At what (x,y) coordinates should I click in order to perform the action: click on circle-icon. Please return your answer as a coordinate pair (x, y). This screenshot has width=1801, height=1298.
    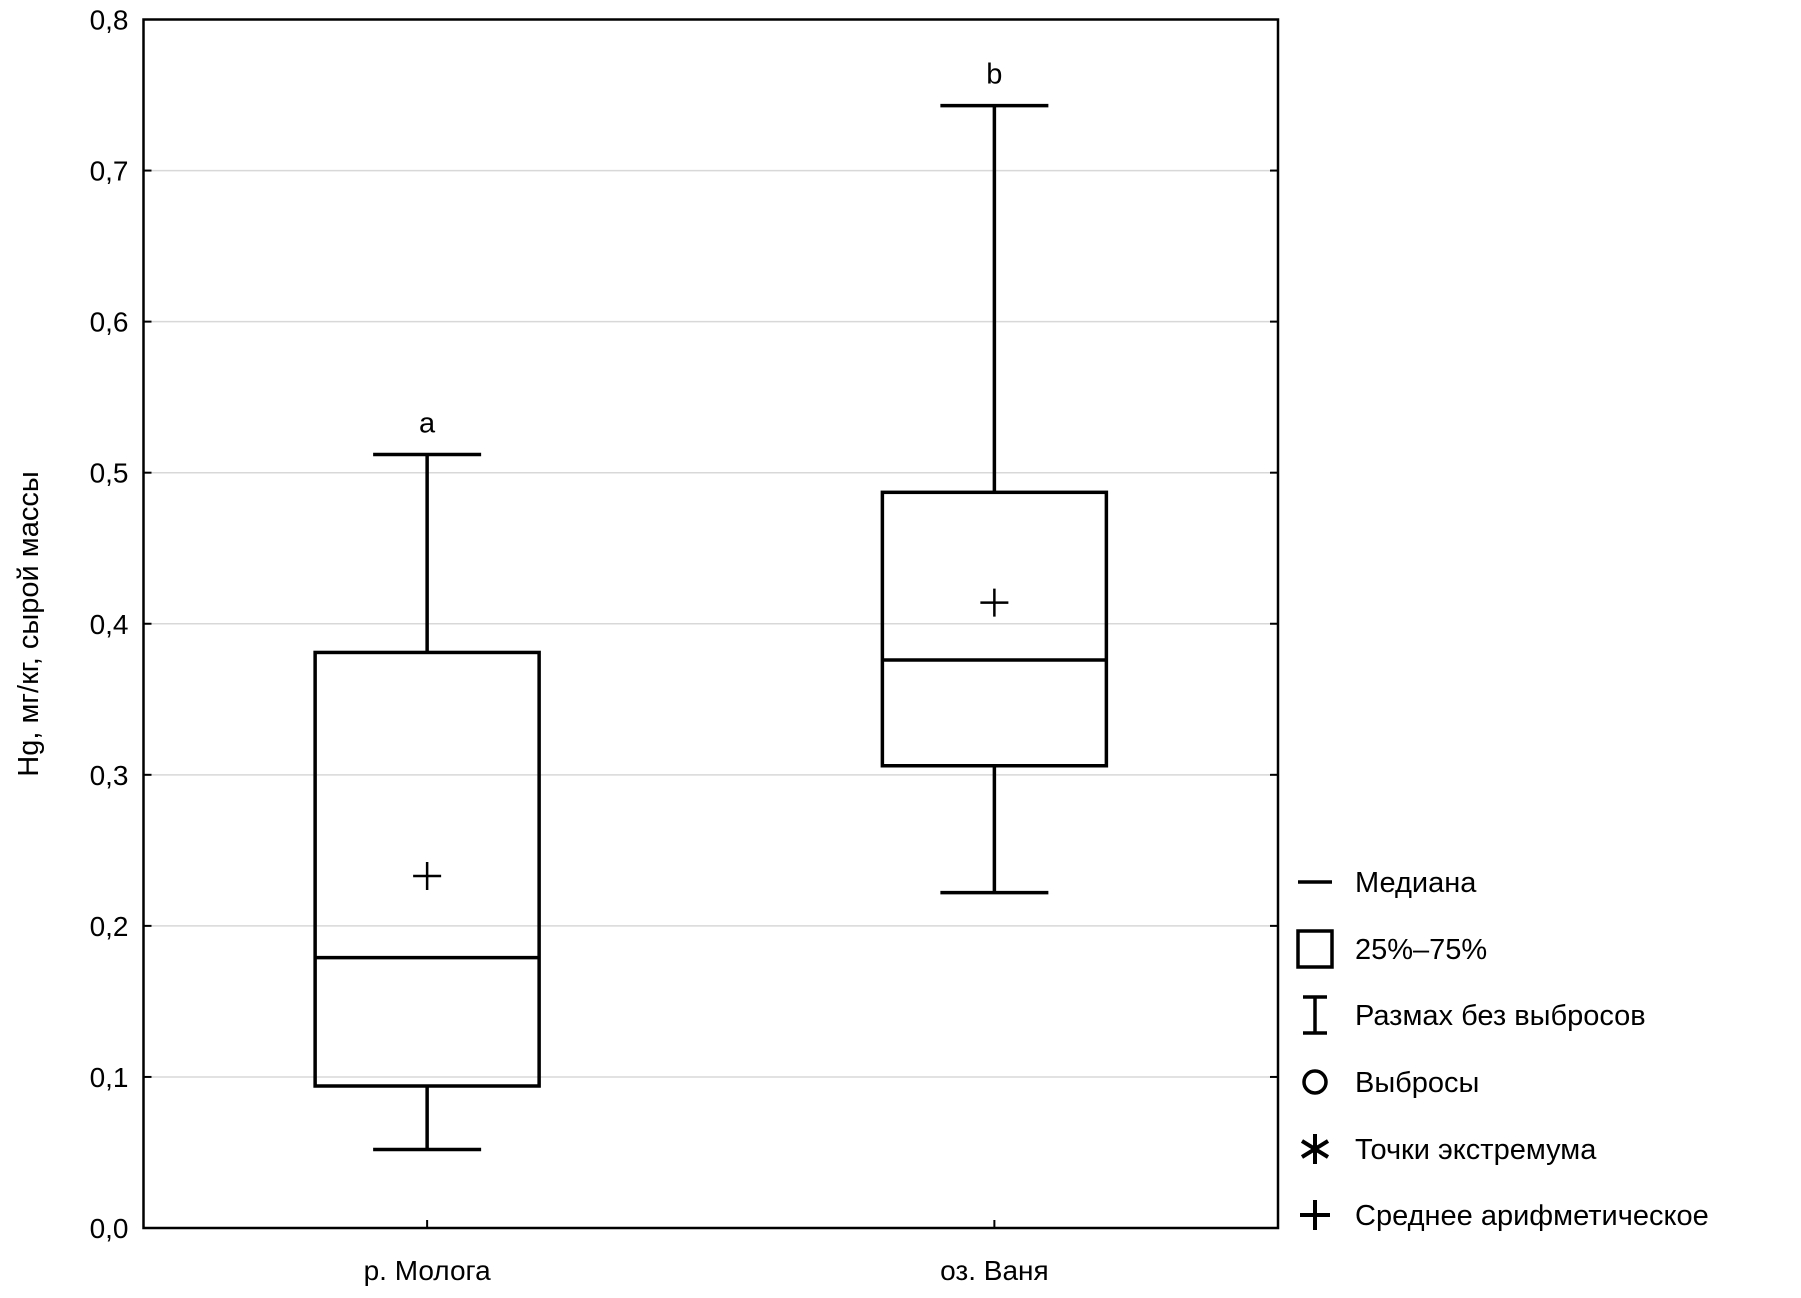
    Looking at the image, I should click on (1315, 1082).